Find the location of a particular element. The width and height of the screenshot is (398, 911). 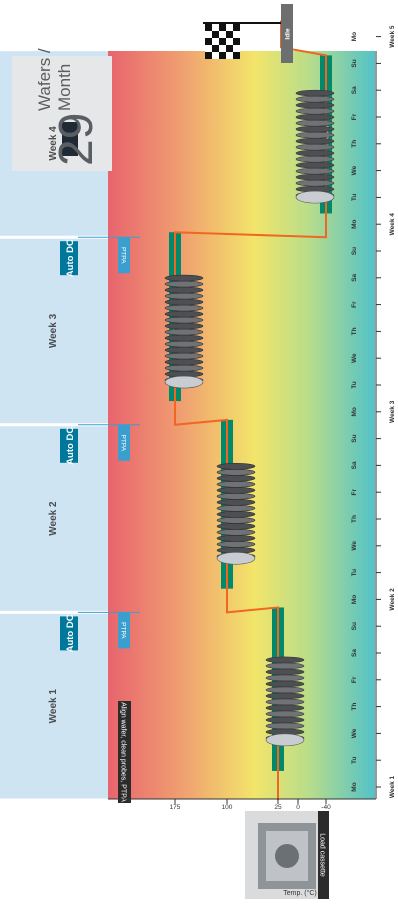

week-axis-label: Week 5 is located at coordinates (392, 36).